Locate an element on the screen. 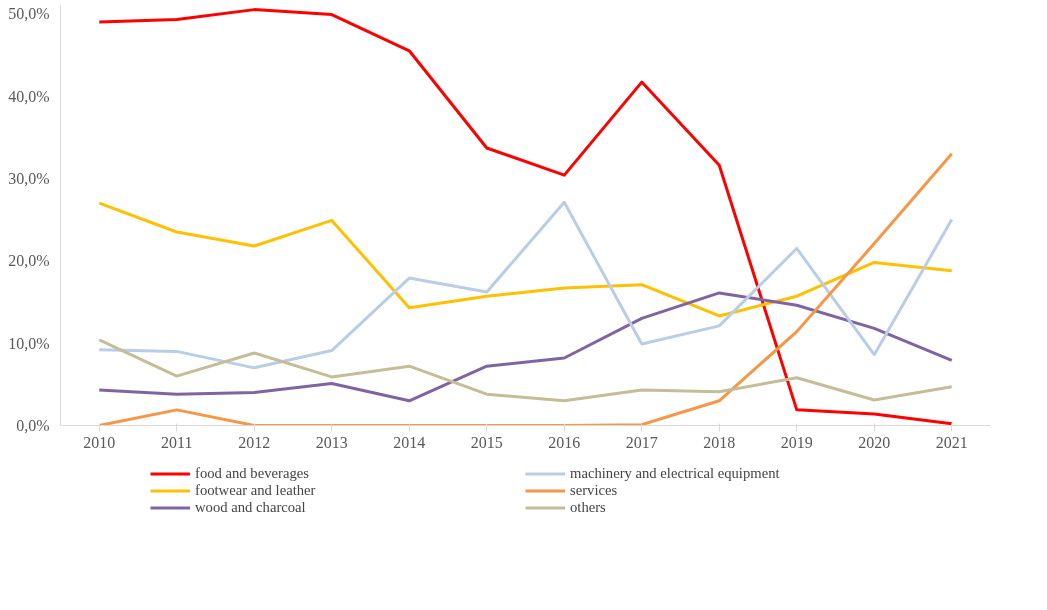  legend-label: machinery and electrical equipment is located at coordinates (675, 473).